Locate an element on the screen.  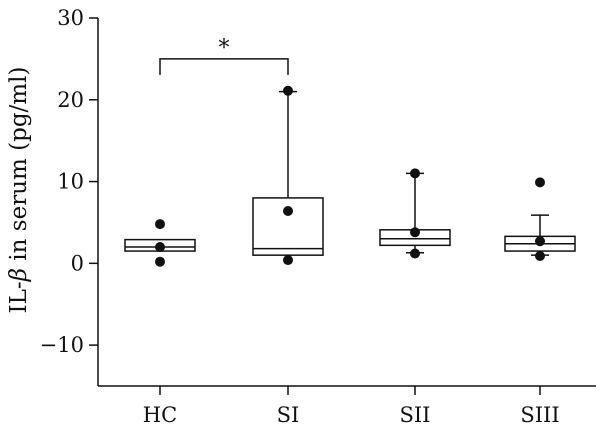
y-axis-label: IL-β in serum (pg/ml) is located at coordinates (19, 190).